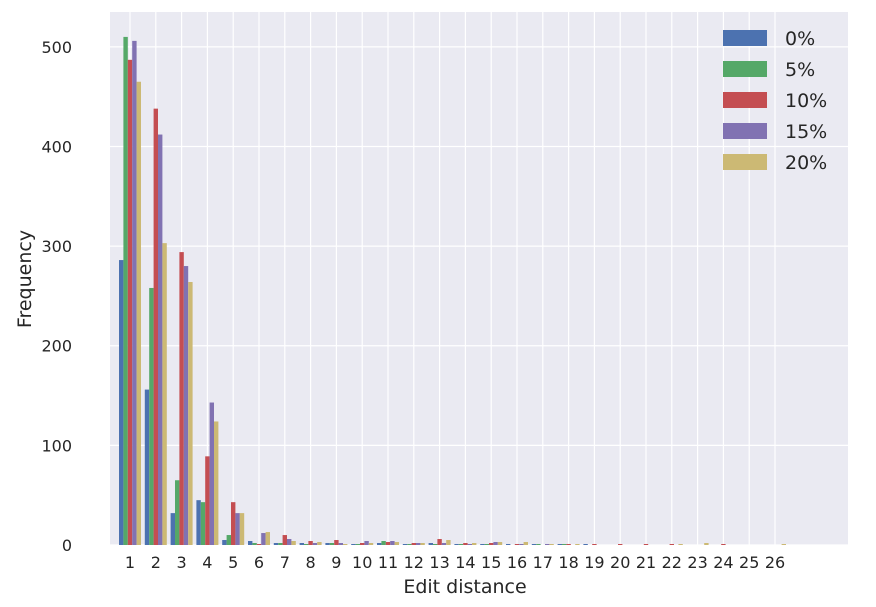 The height and width of the screenshot is (607, 876). Describe the element at coordinates (285, 562) in the screenshot. I see `x-tick-label: 7` at that location.